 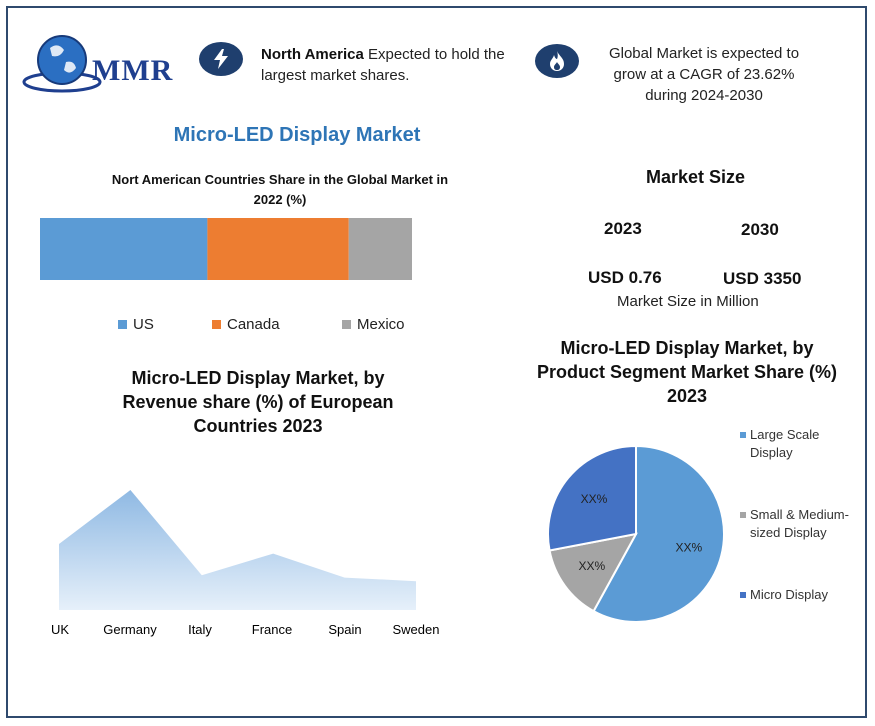 I want to click on logo: MMR, so click(x=102, y=61).